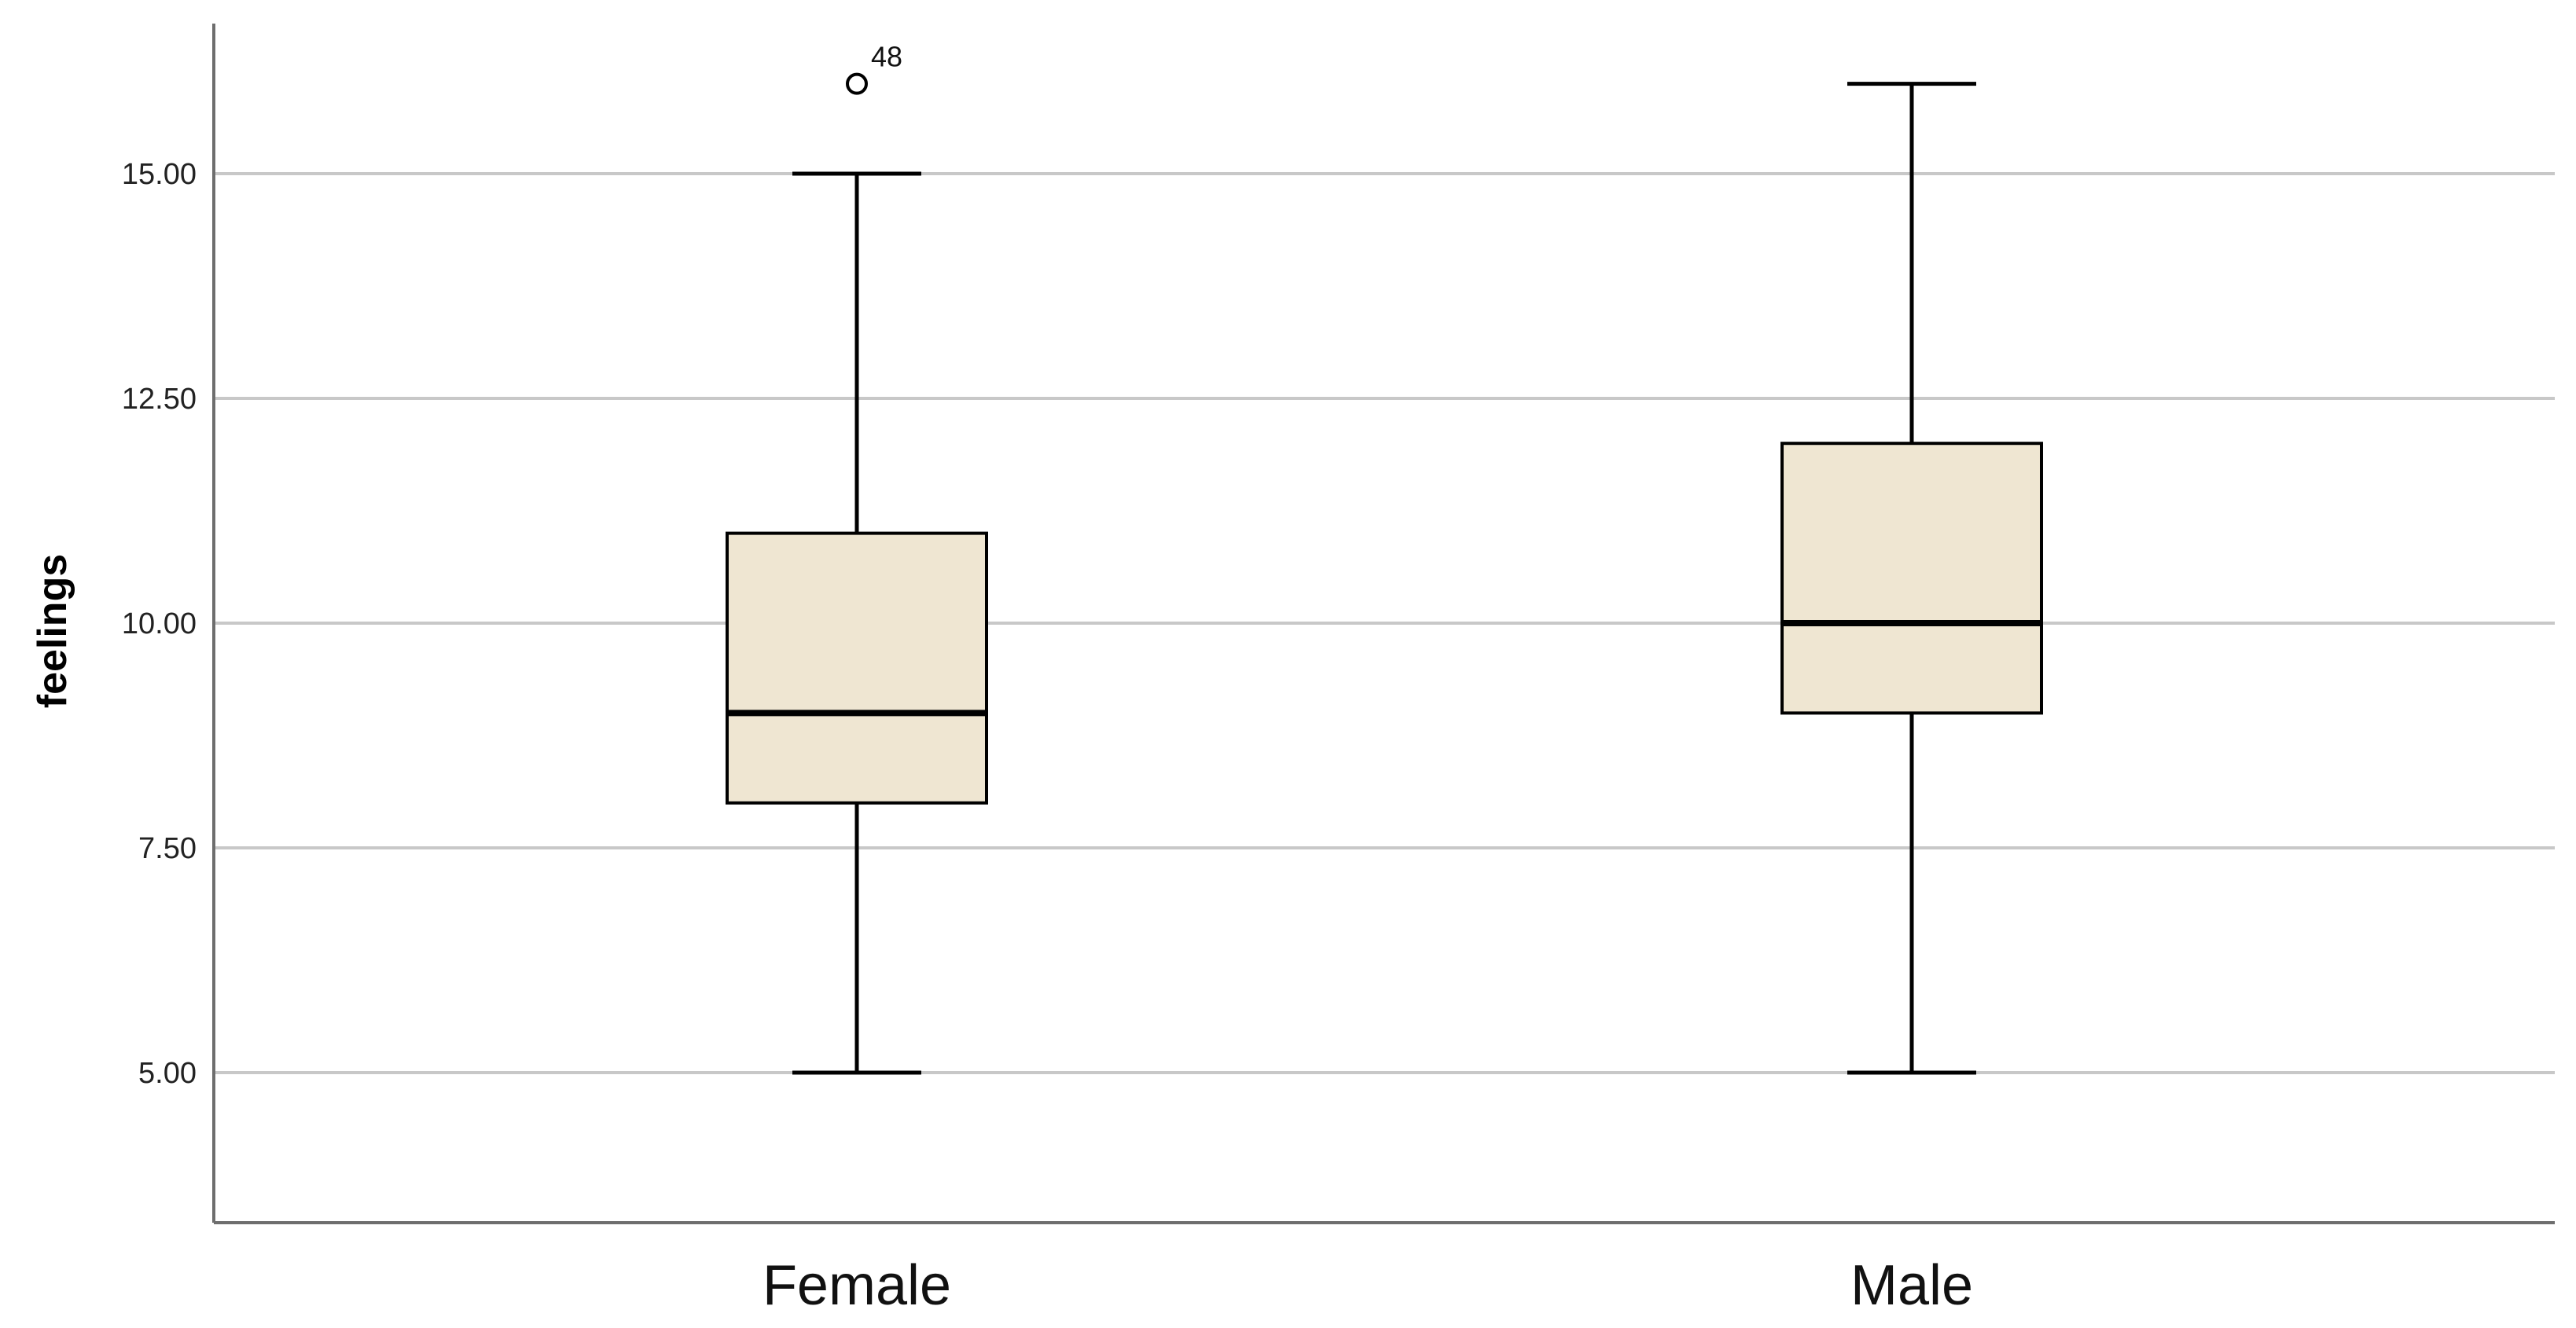  What do you see at coordinates (1368, 1285) in the screenshot?
I see `category-labels: Female Male` at bounding box center [1368, 1285].